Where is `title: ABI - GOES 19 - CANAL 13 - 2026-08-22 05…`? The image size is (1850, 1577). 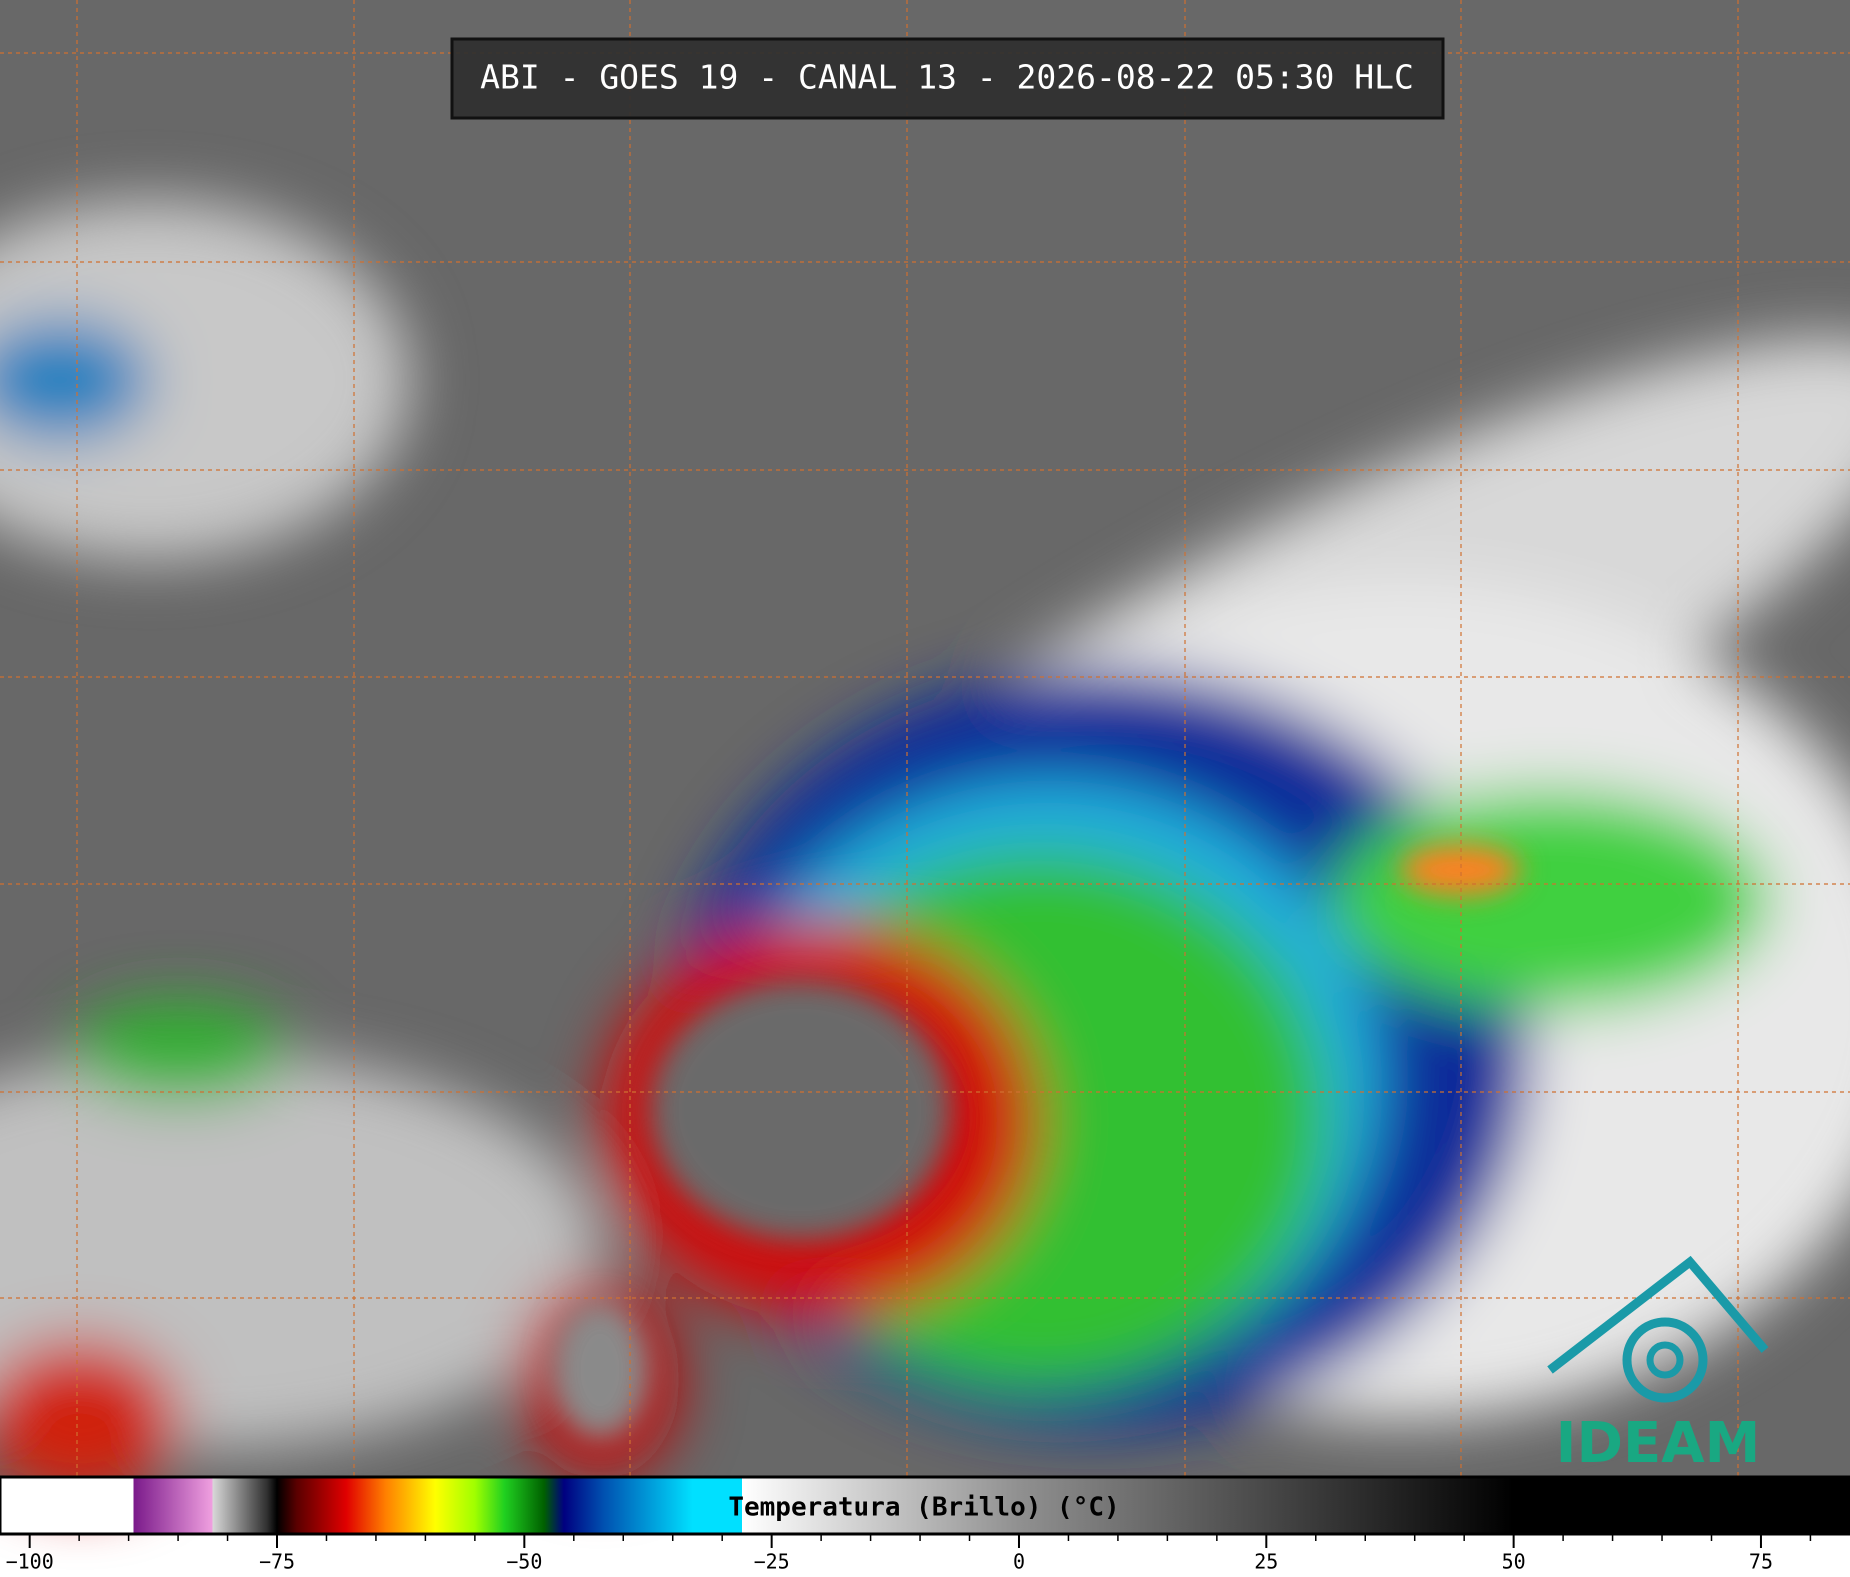
title: ABI - GOES 19 - CANAL 13 - 2026-08-22 05… is located at coordinates (947, 77).